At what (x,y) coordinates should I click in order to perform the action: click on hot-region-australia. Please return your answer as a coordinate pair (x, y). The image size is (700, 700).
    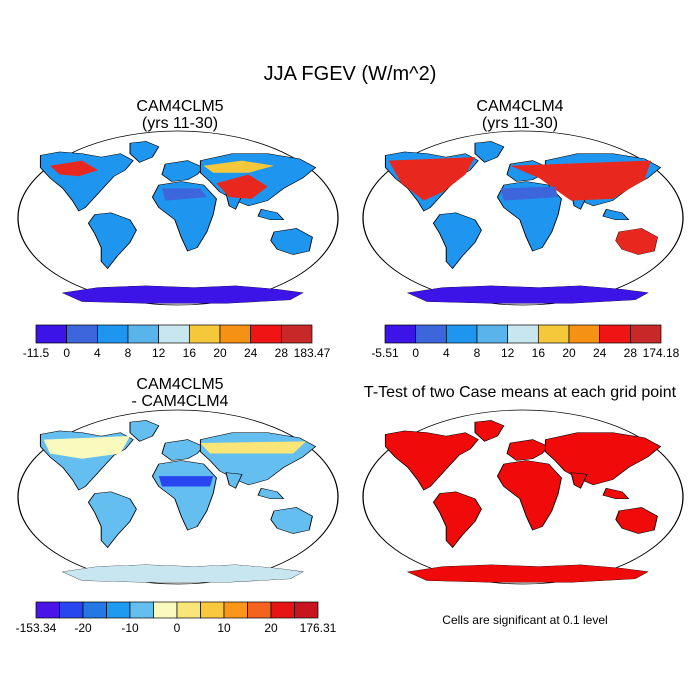
    Looking at the image, I should click on (636, 241).